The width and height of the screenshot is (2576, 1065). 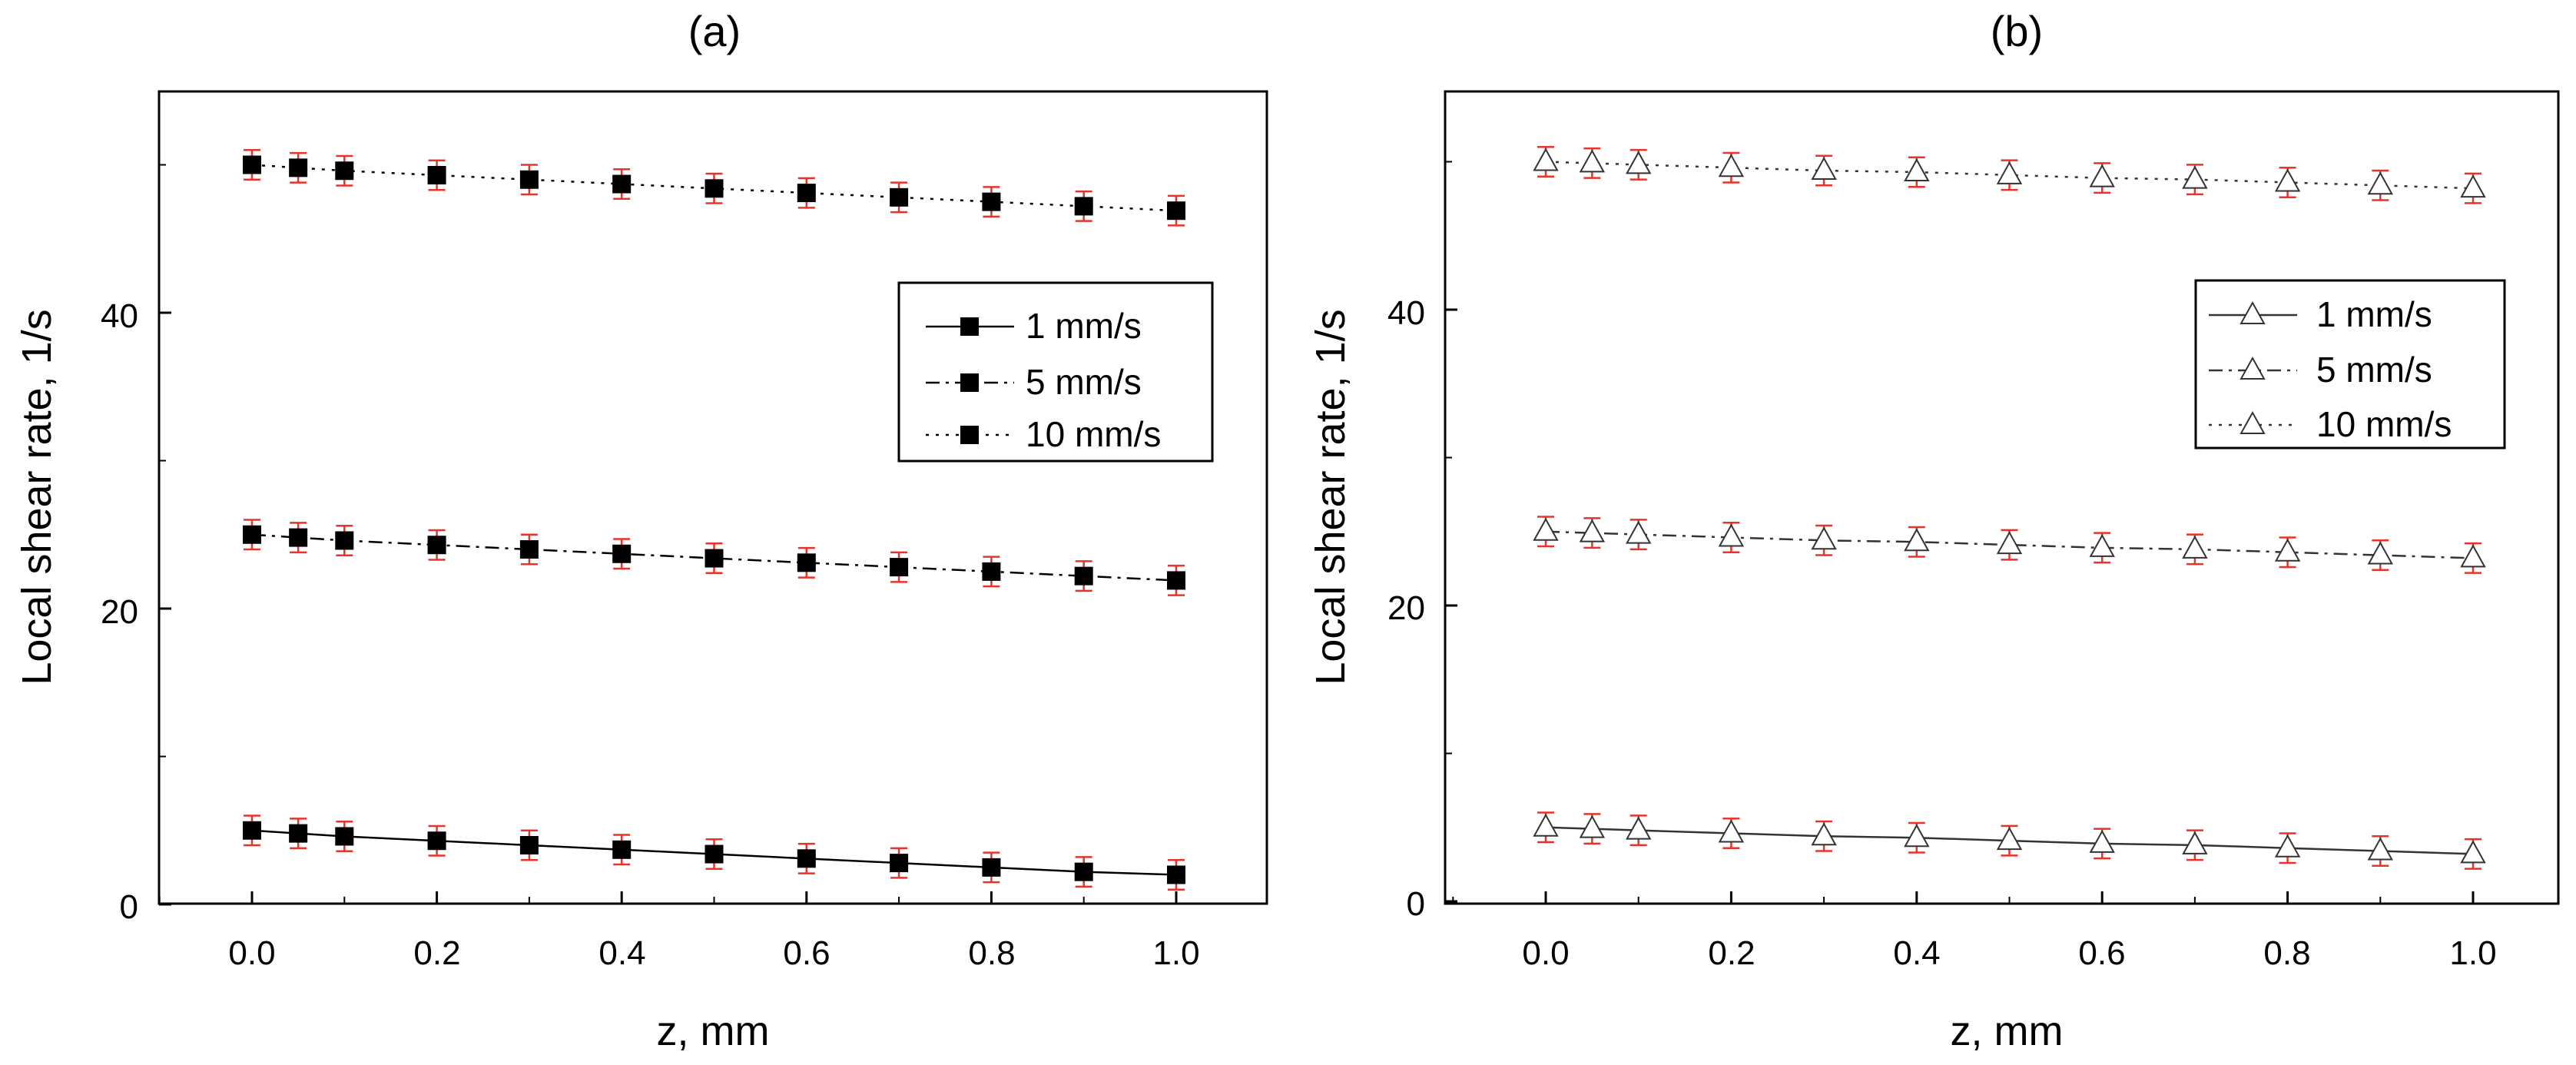 I want to click on panel-b-series-line, so click(x=2009, y=544).